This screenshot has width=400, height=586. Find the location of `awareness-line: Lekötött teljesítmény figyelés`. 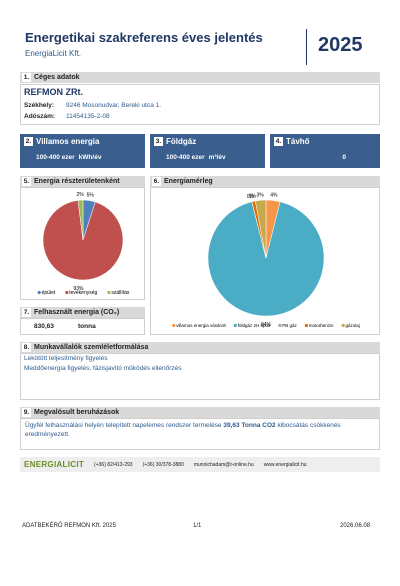

awareness-line: Lekötött teljesítmény figyelés is located at coordinates (66, 358).